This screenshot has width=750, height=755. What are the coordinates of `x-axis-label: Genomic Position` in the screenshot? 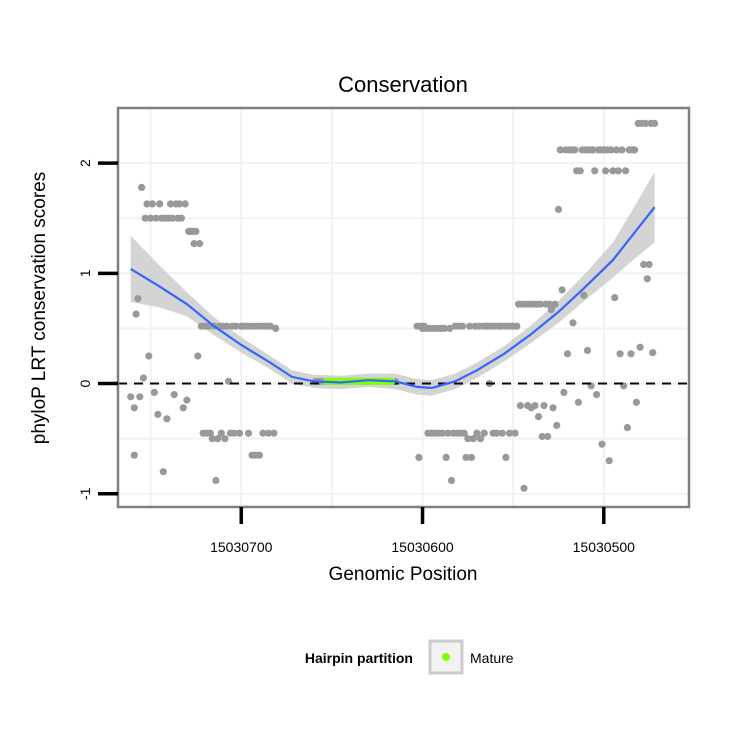 It's located at (403, 574).